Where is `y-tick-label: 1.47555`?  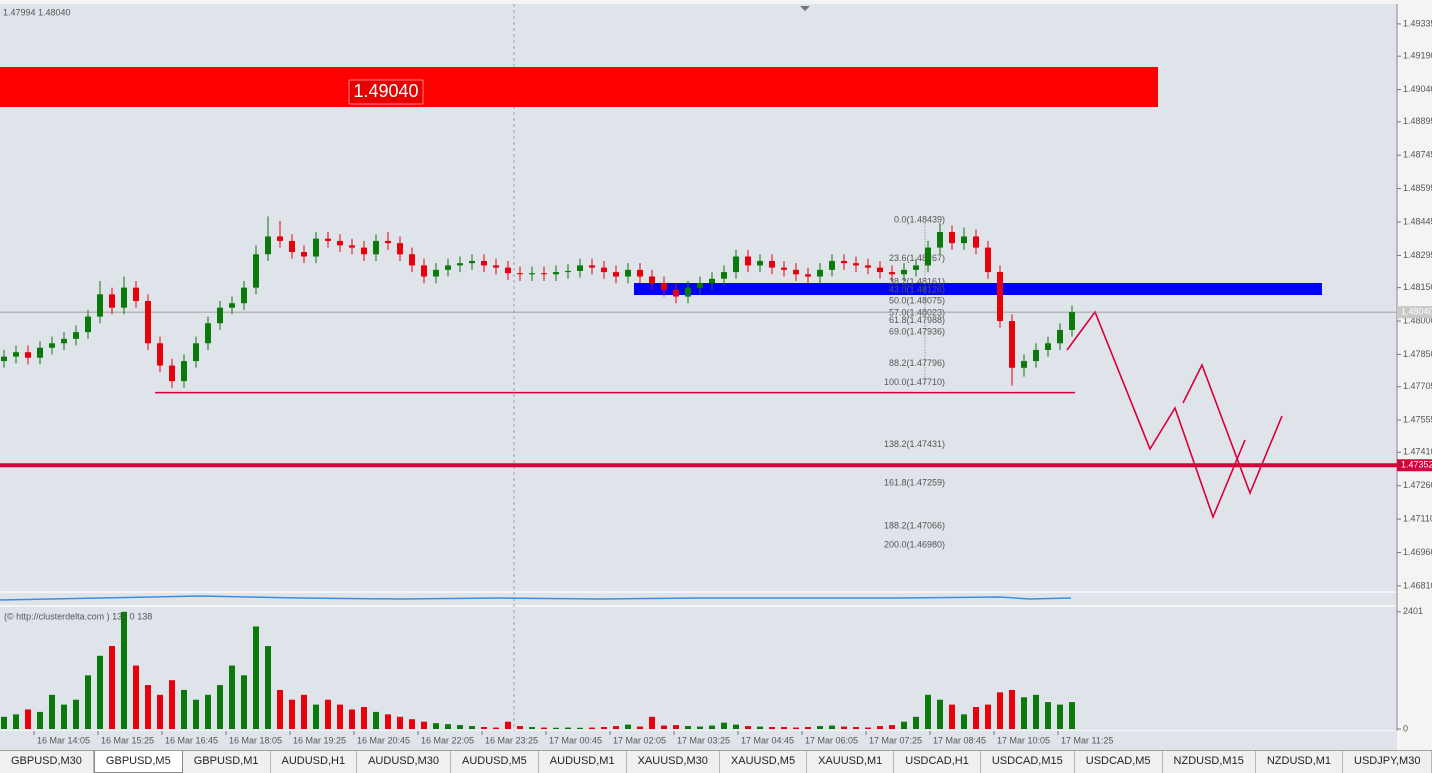 y-tick-label: 1.47555 is located at coordinates (1417, 419).